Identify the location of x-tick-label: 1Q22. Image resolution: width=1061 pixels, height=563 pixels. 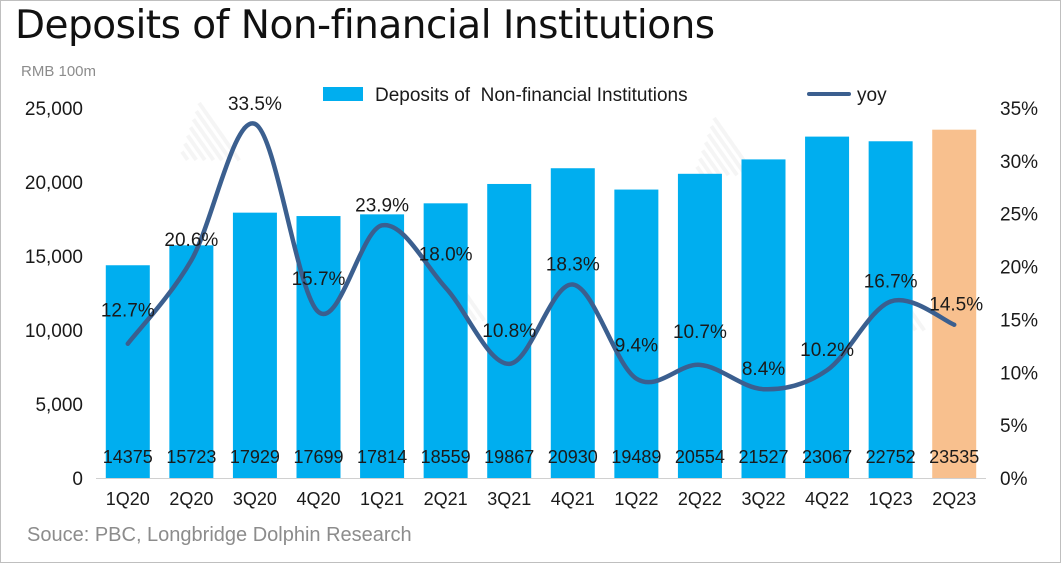
(636, 499).